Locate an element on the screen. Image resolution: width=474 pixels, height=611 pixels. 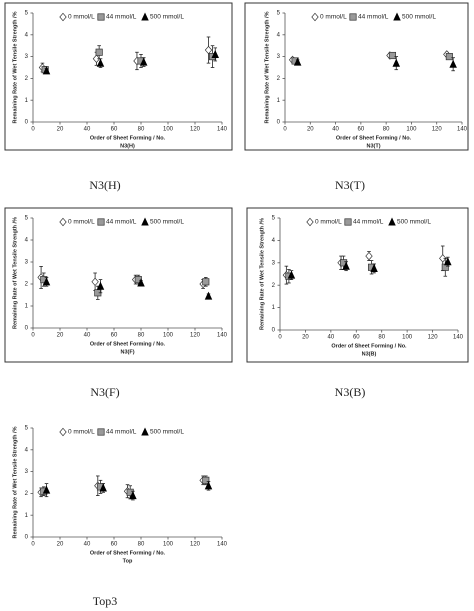
chart-title: N3(F) is located at coordinates (127, 352).